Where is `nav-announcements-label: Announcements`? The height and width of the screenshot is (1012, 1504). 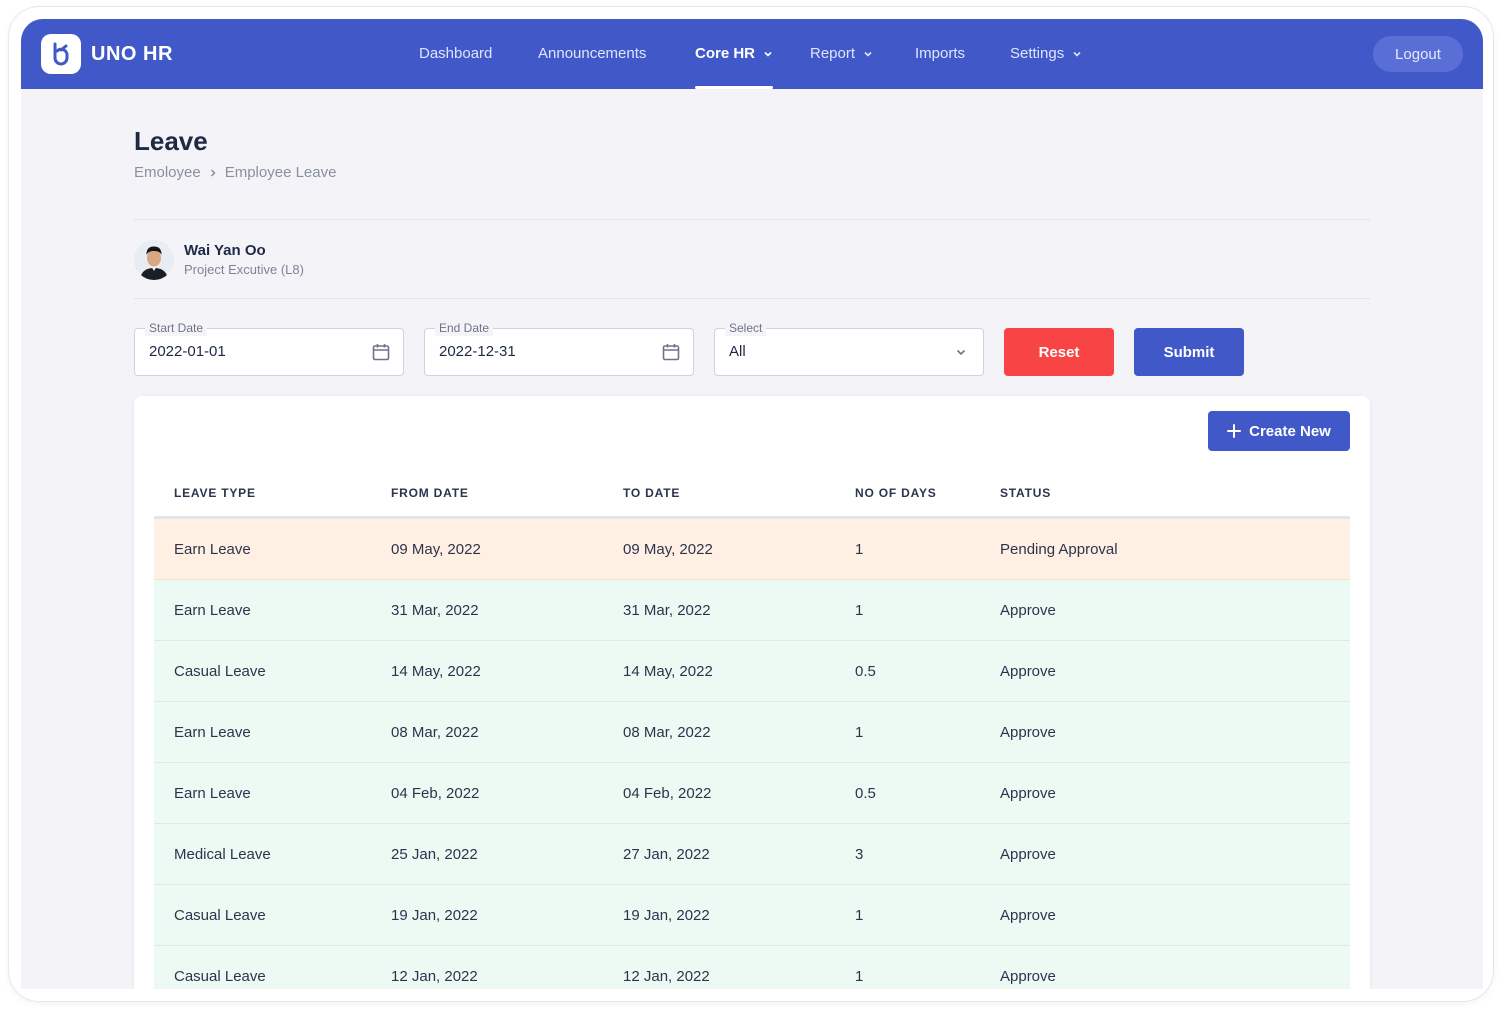 nav-announcements-label: Announcements is located at coordinates (592, 53).